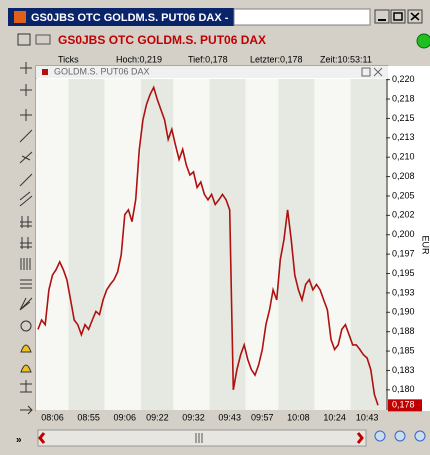  I want to click on y-tick-label: 0,215, so click(403, 118).